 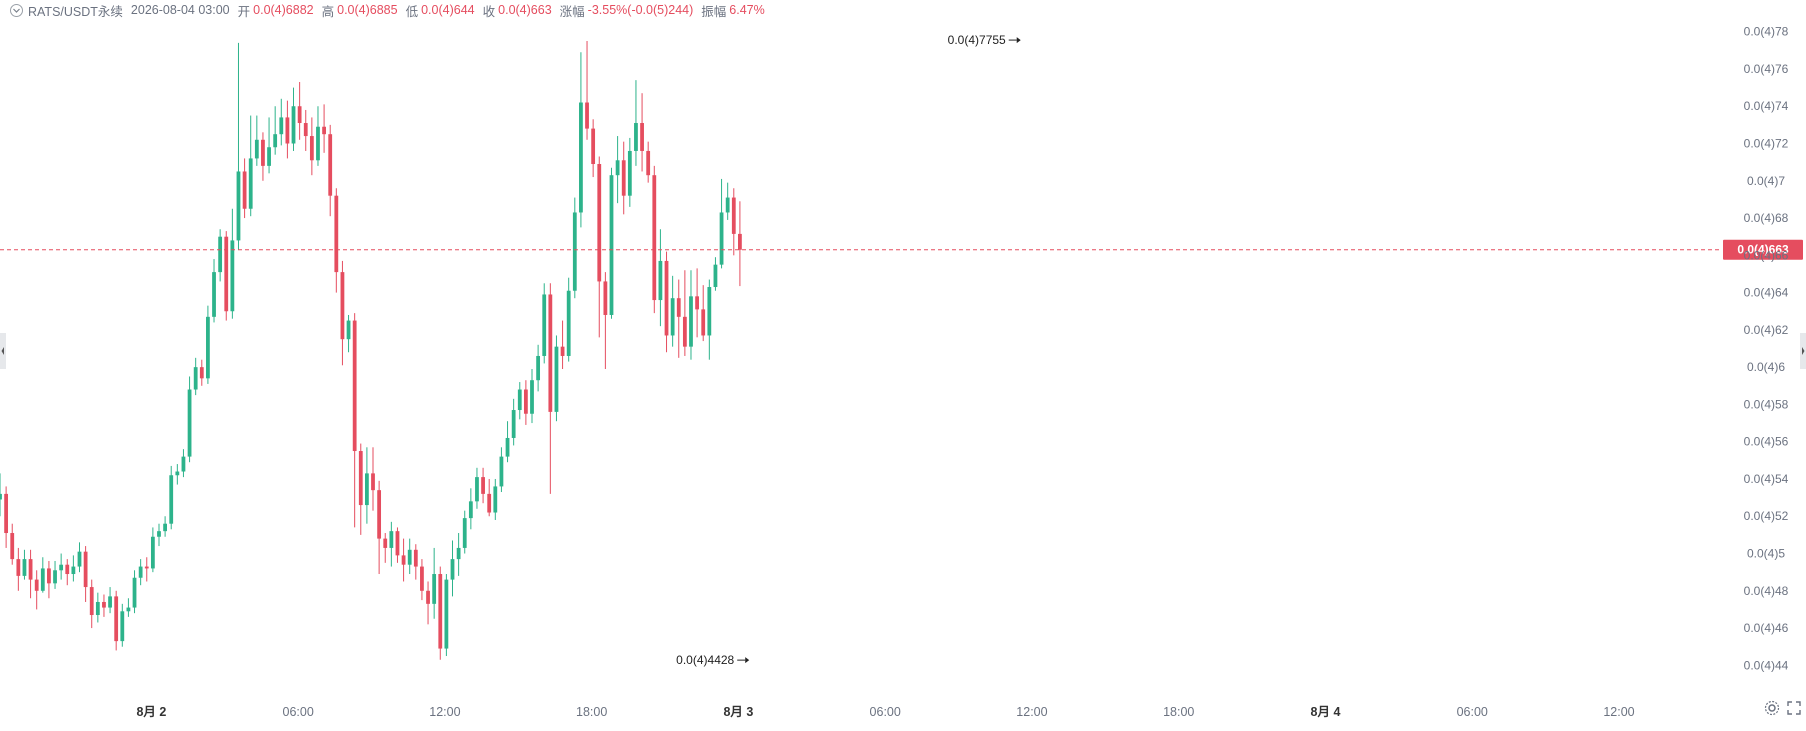 What do you see at coordinates (1766, 32) in the screenshot?
I see `y-tick-label: 0.0(4)78` at bounding box center [1766, 32].